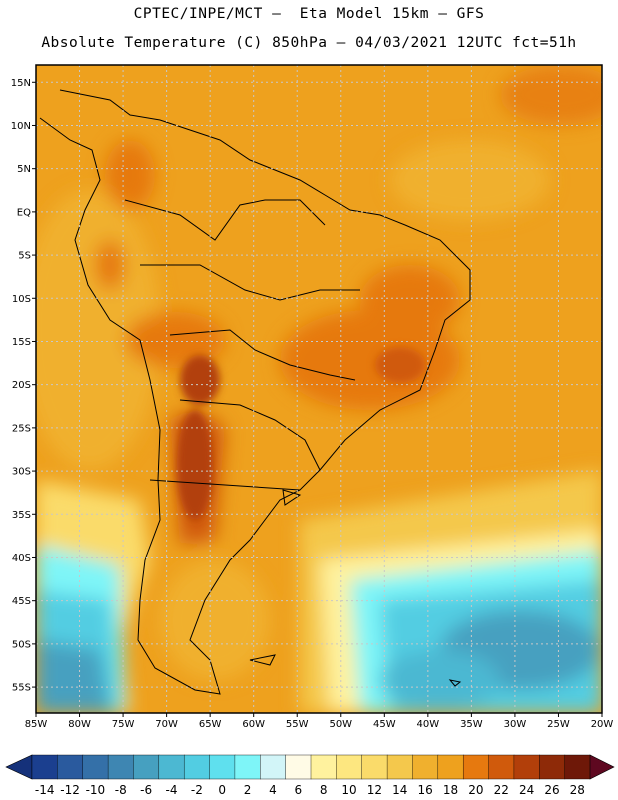  Describe the element at coordinates (222, 790) in the screenshot. I see `colorbar-label: 0` at that location.